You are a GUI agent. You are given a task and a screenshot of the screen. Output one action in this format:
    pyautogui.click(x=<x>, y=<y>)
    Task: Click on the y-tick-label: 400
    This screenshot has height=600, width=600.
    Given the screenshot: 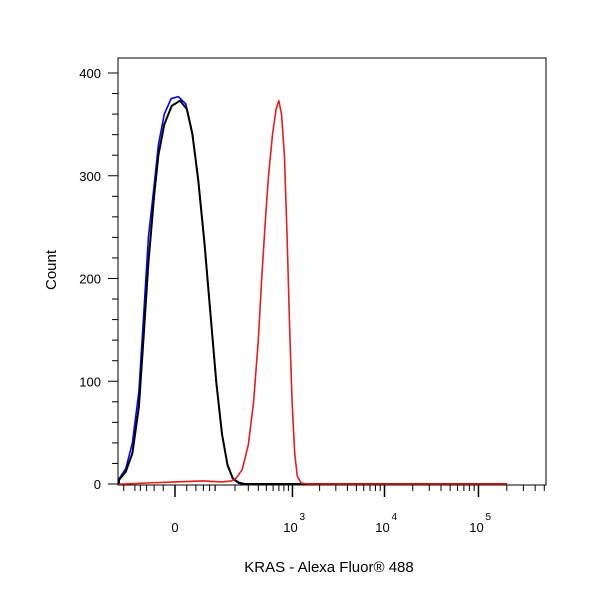 What is the action you would take?
    pyautogui.click(x=90, y=73)
    